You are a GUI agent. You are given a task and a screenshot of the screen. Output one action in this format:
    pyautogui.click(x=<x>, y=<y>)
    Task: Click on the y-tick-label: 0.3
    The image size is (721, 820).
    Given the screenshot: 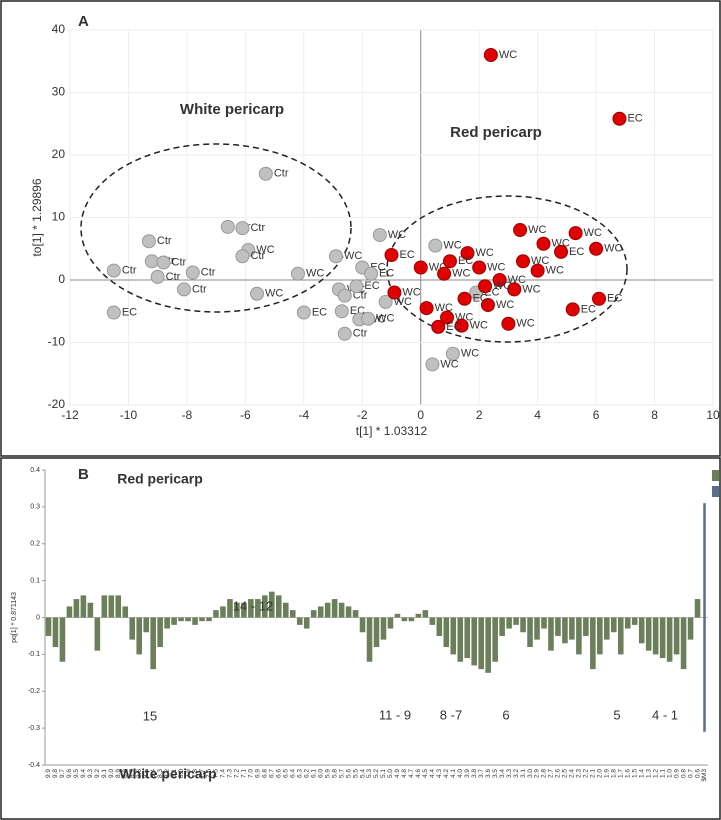 What is the action you would take?
    pyautogui.click(x=35, y=507)
    